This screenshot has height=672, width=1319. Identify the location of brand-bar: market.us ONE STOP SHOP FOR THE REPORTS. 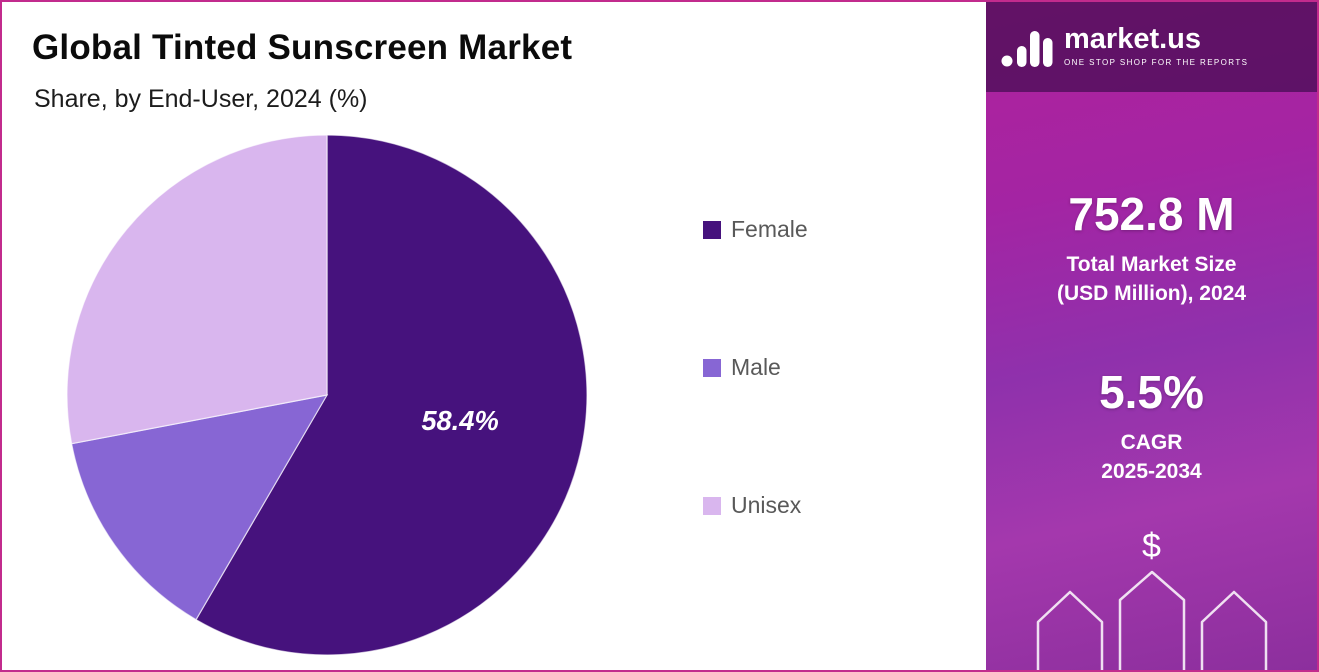
(1151, 47).